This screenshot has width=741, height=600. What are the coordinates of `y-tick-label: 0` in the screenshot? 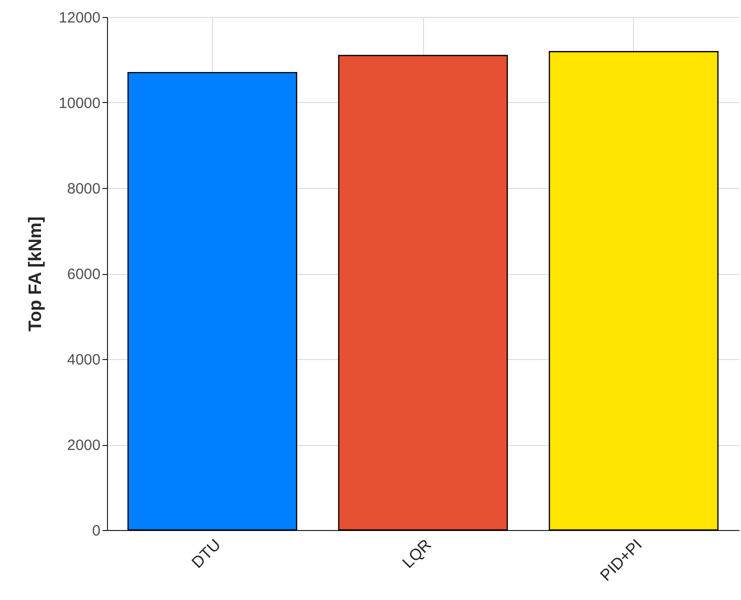 It's located at (96, 531).